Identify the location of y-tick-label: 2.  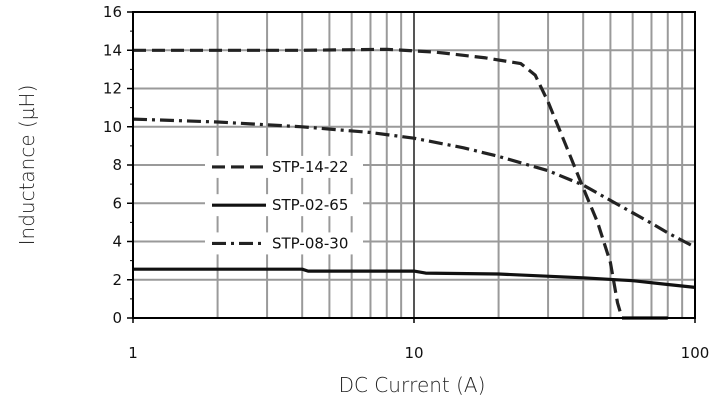
(117, 280).